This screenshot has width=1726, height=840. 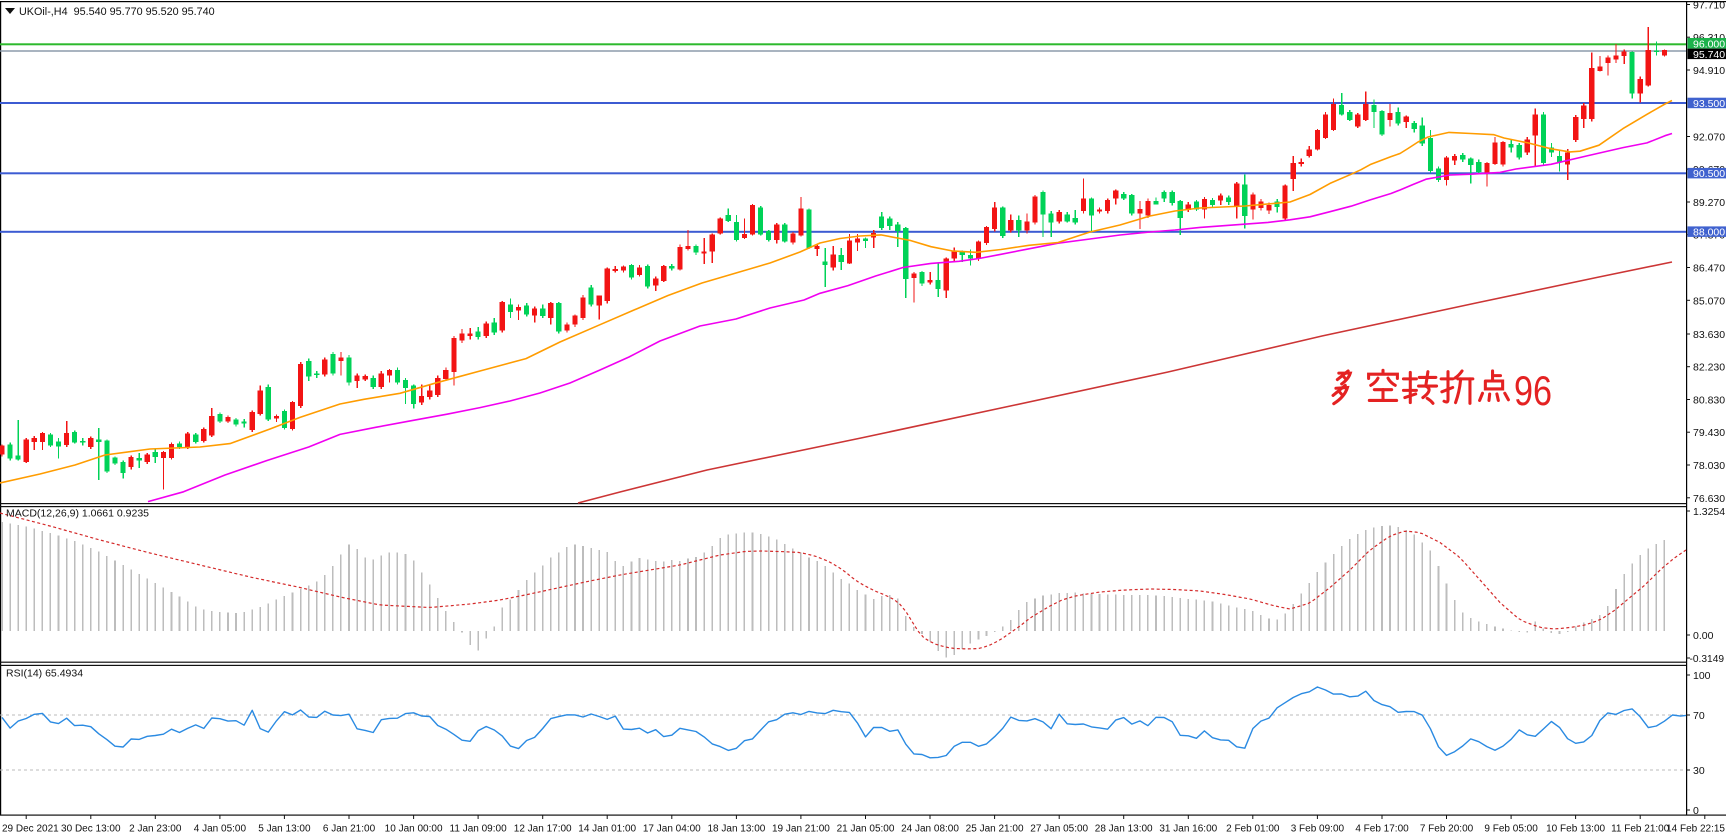 What do you see at coordinates (1709, 466) in the screenshot?
I see `svg-text: 78.030` at bounding box center [1709, 466].